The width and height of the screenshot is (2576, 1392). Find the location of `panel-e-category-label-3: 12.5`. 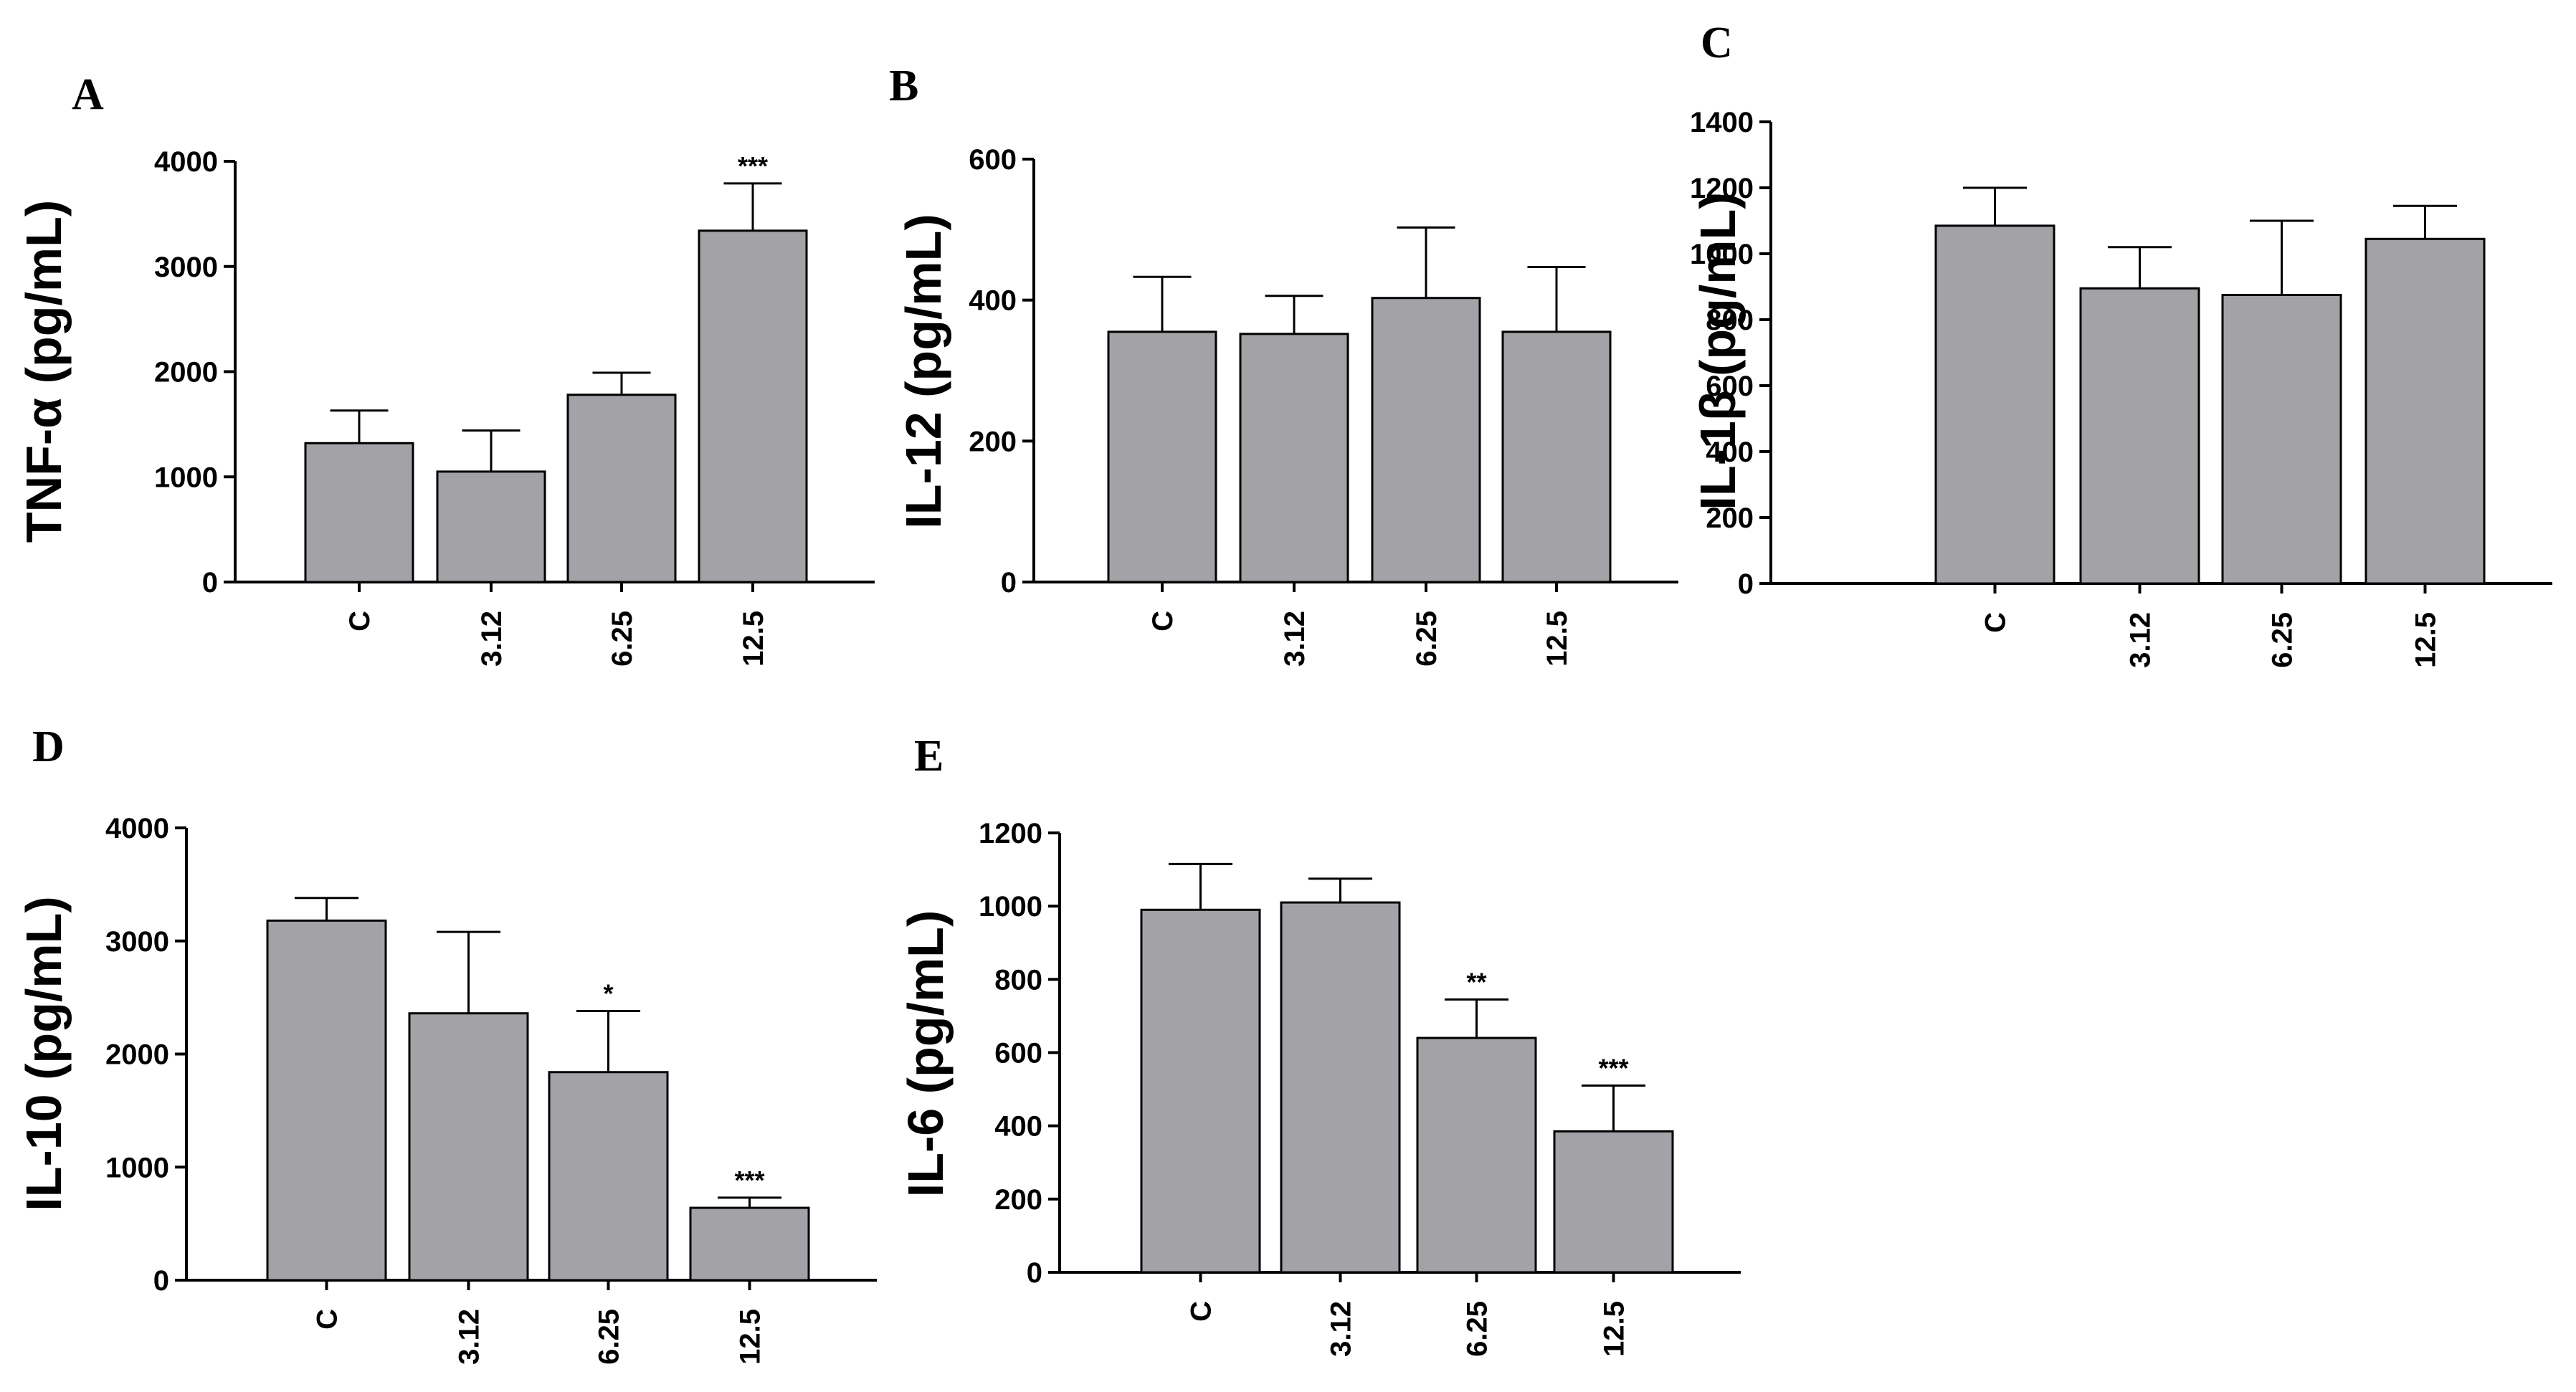

panel-e-category-label-3: 12.5 is located at coordinates (1615, 1329).